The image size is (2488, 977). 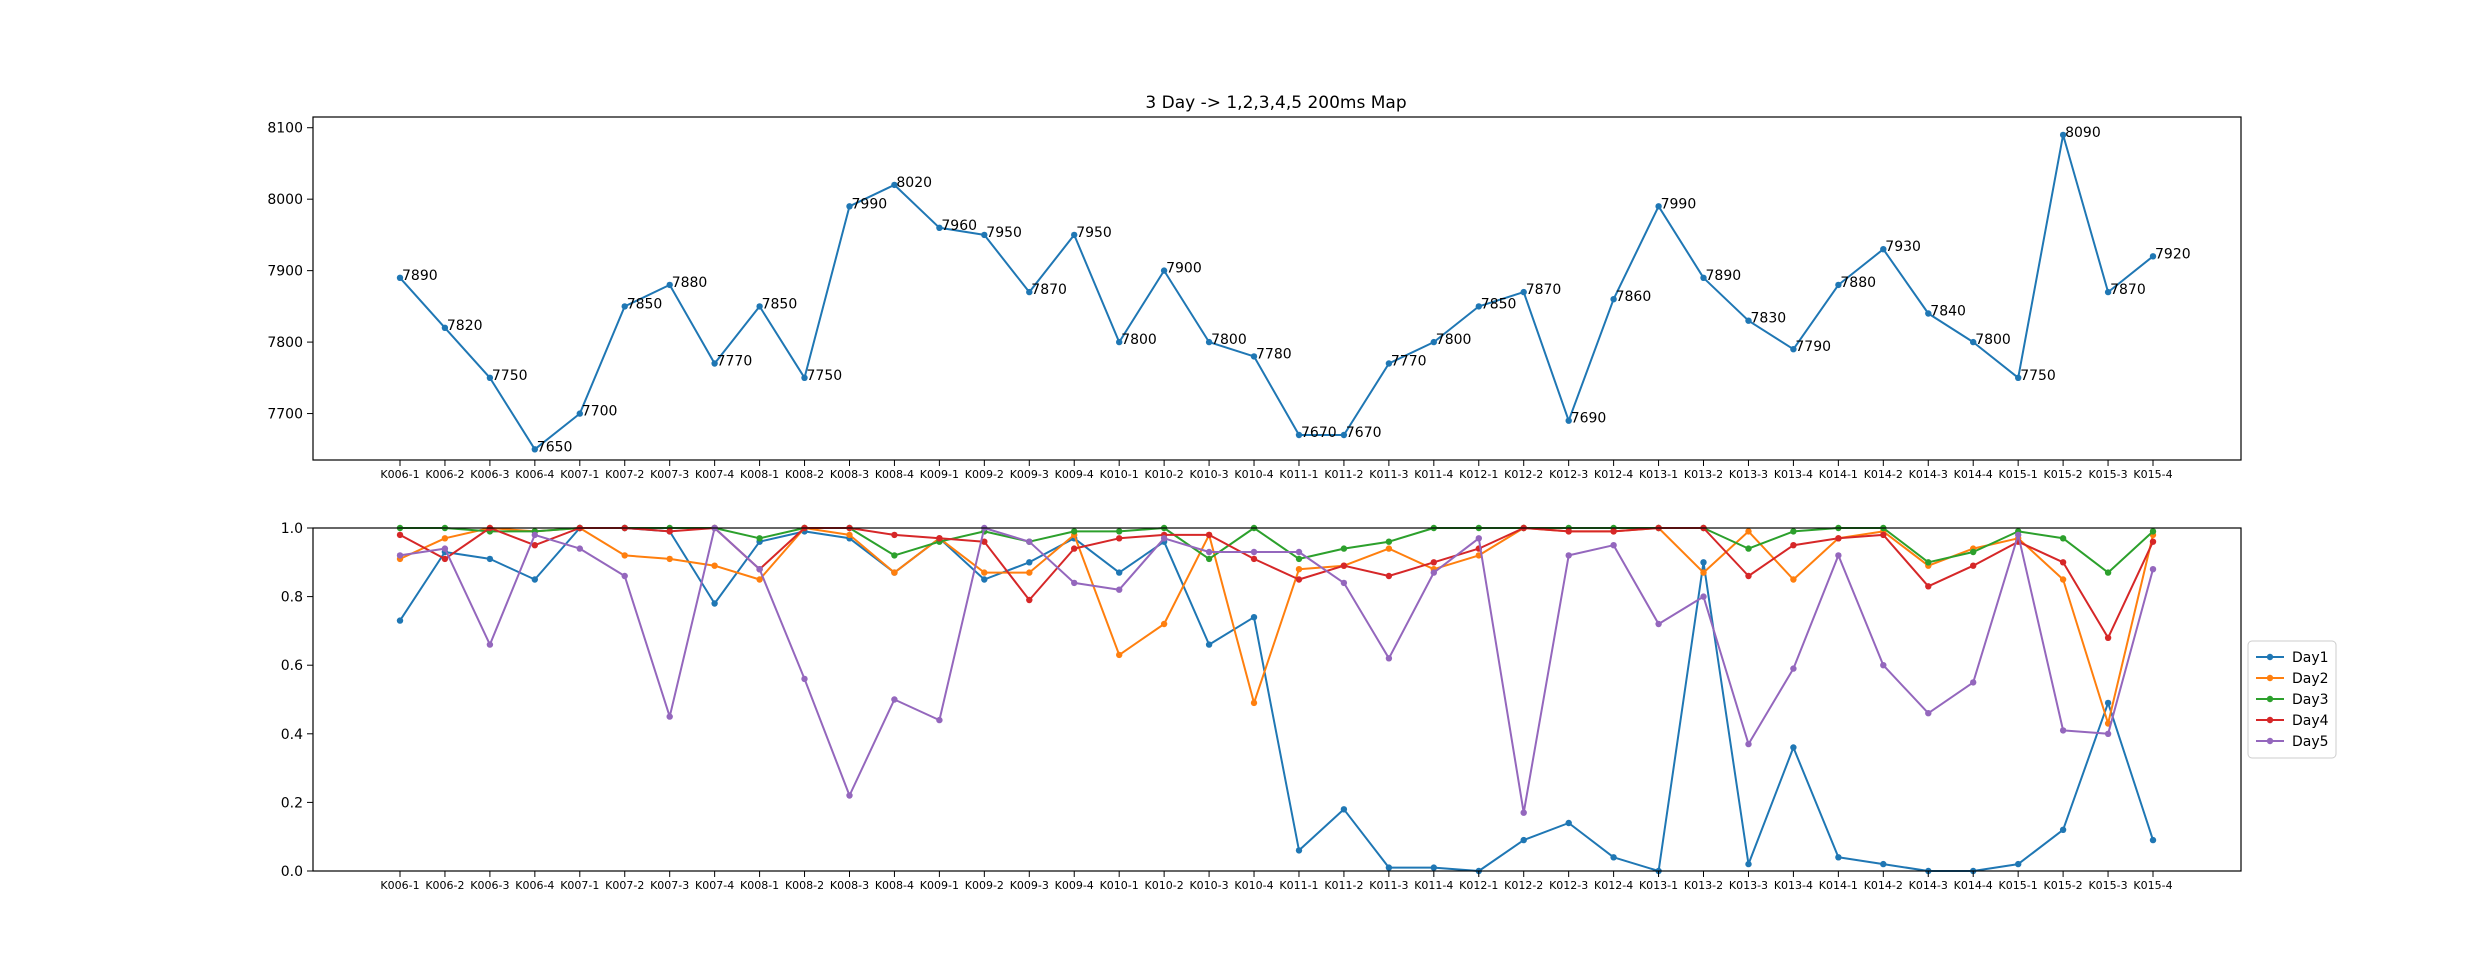 What do you see at coordinates (292, 598) in the screenshot?
I see `bottom-y-tick-label: 0.8` at bounding box center [292, 598].